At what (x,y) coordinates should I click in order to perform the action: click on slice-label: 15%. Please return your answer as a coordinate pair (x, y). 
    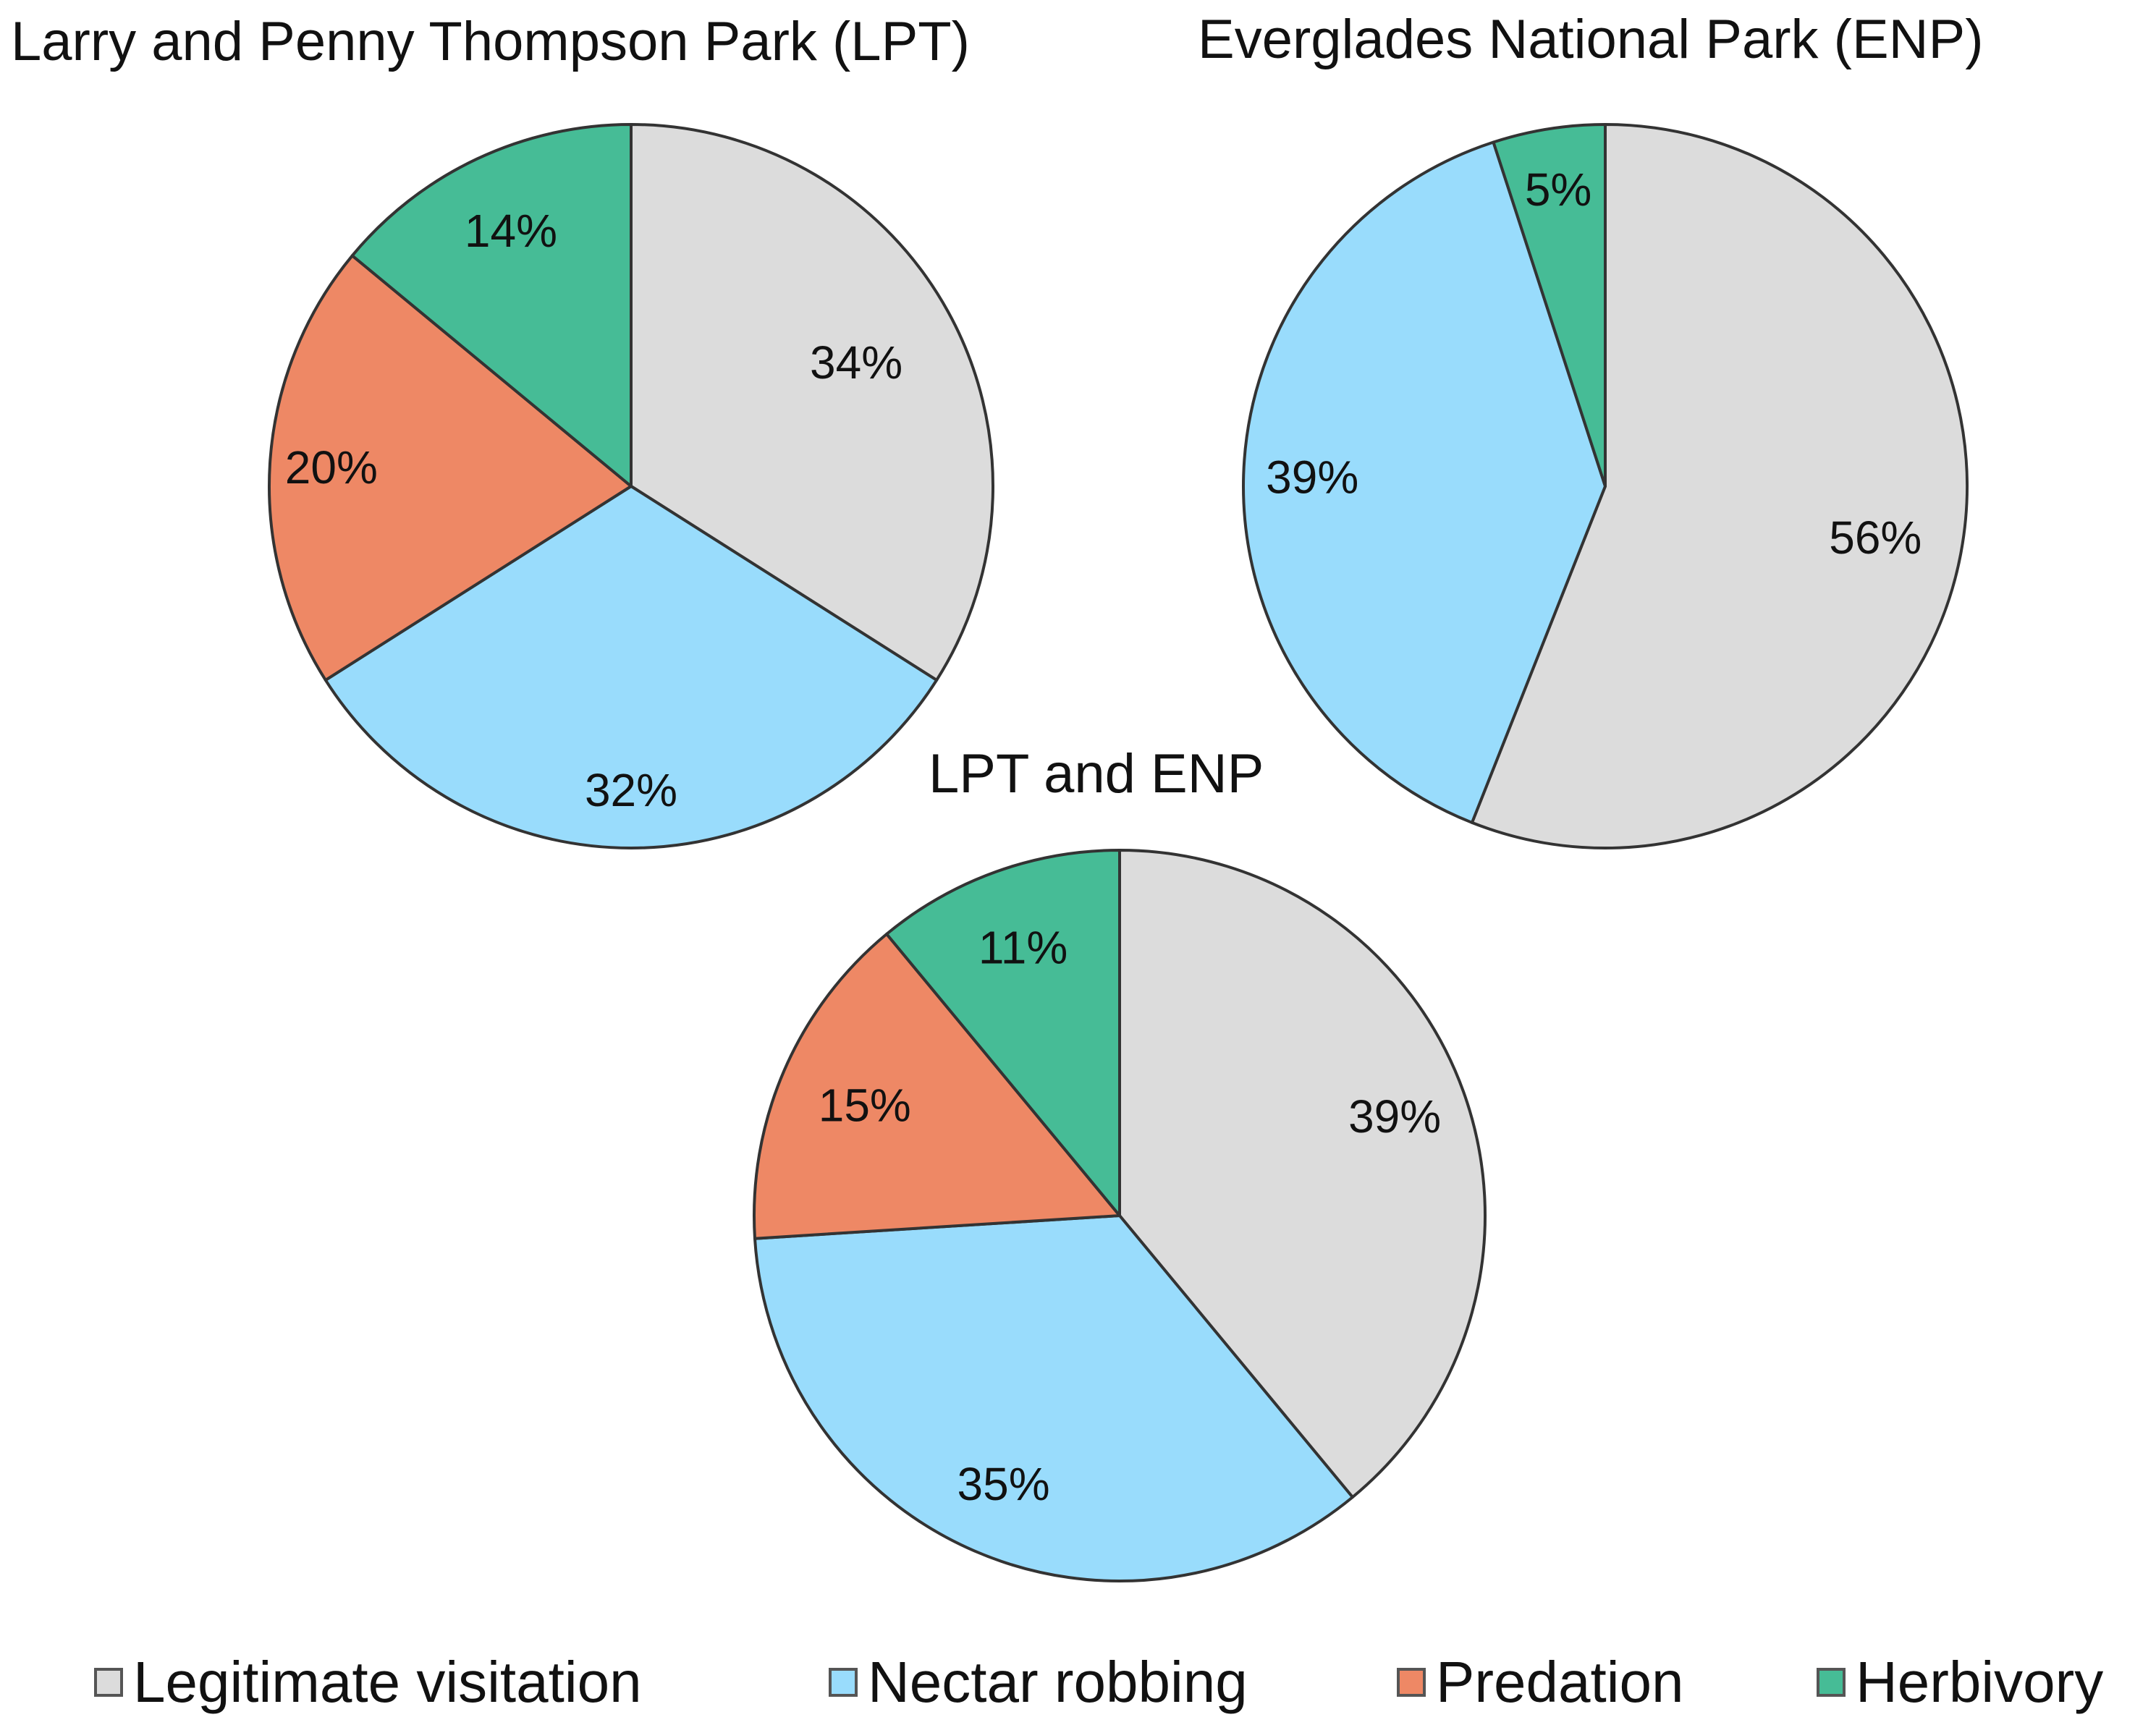
    Looking at the image, I should click on (865, 1106).